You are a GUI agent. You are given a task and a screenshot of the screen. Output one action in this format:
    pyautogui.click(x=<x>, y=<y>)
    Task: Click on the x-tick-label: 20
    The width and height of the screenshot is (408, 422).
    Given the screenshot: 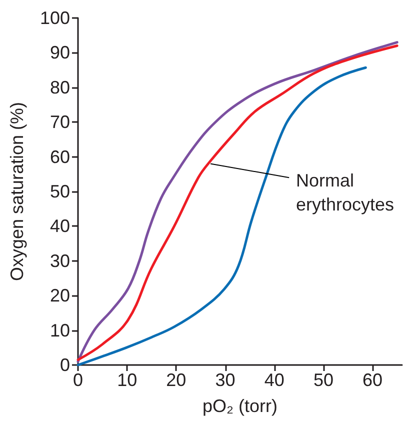 What is the action you would take?
    pyautogui.click(x=176, y=380)
    